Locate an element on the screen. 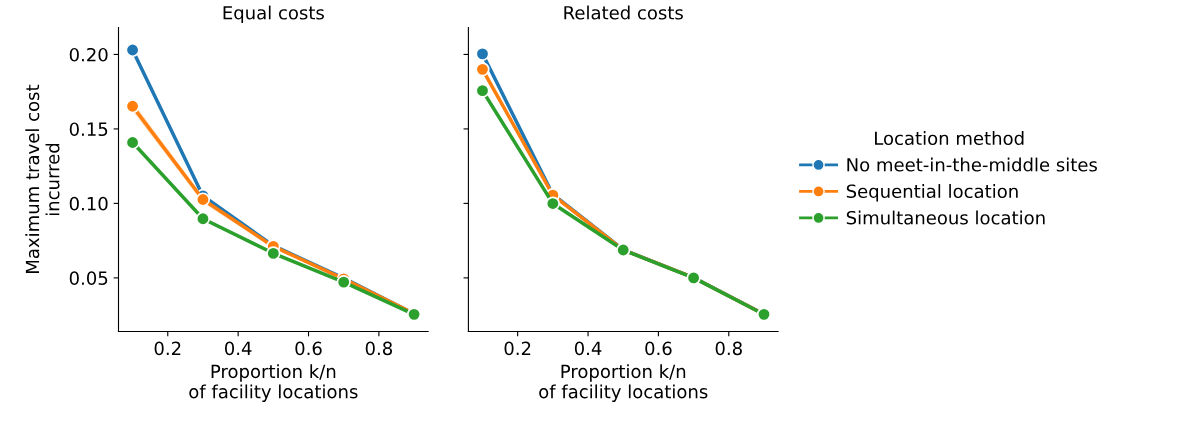 This screenshot has width=1197, height=425. chart-title: Related costs is located at coordinates (623, 12).